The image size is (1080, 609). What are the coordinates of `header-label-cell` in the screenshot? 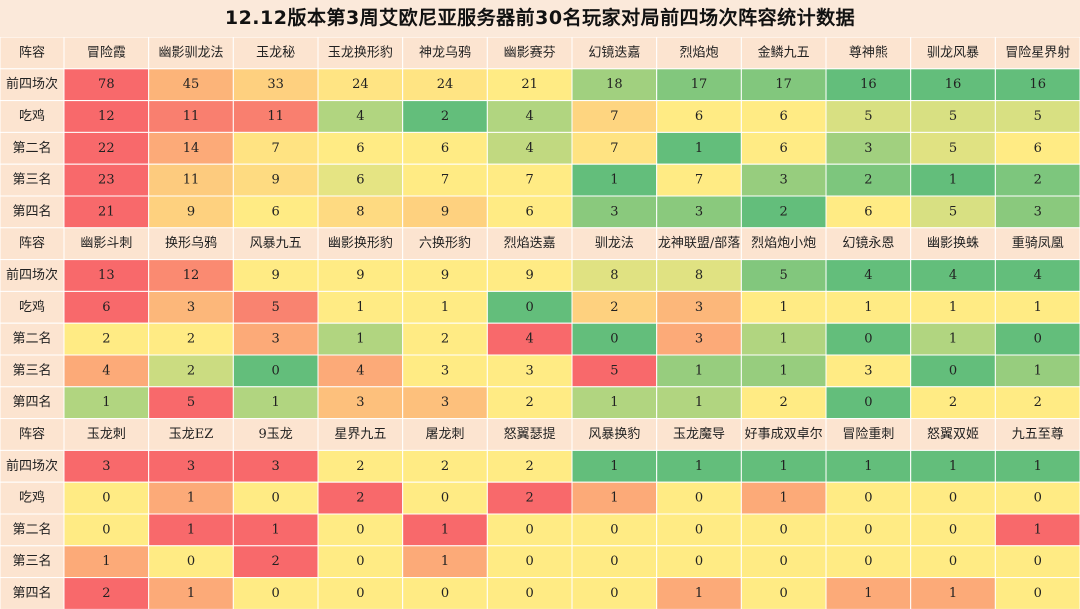 It's located at (32, 244).